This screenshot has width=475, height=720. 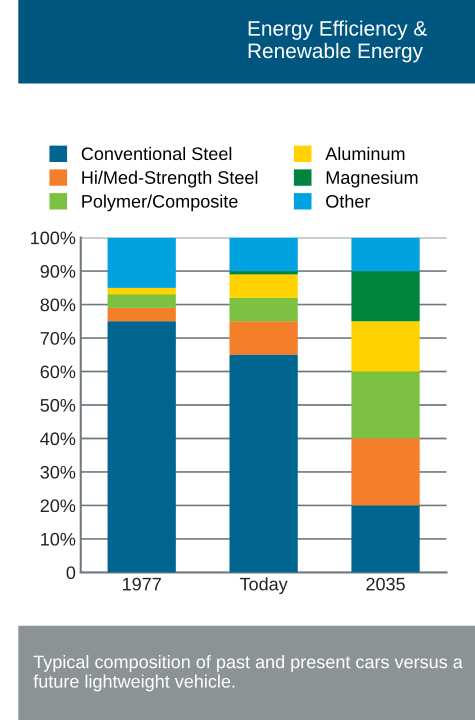 I want to click on chart-title: Energy Efficiency & Renewable Energy, so click(x=337, y=41).